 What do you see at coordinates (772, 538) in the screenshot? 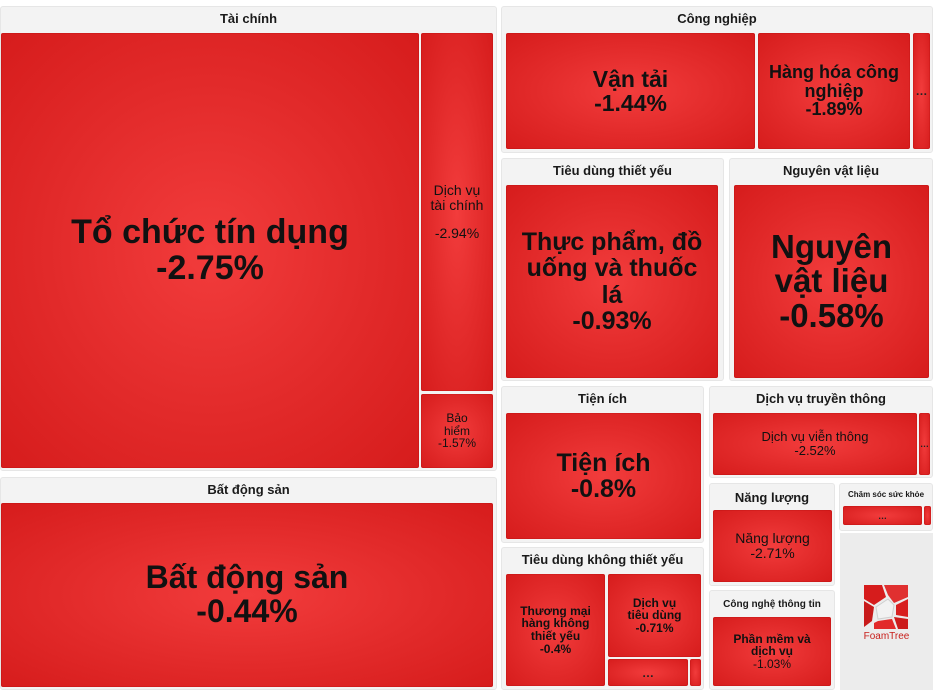
I see `tile-name: Năng lượng` at bounding box center [772, 538].